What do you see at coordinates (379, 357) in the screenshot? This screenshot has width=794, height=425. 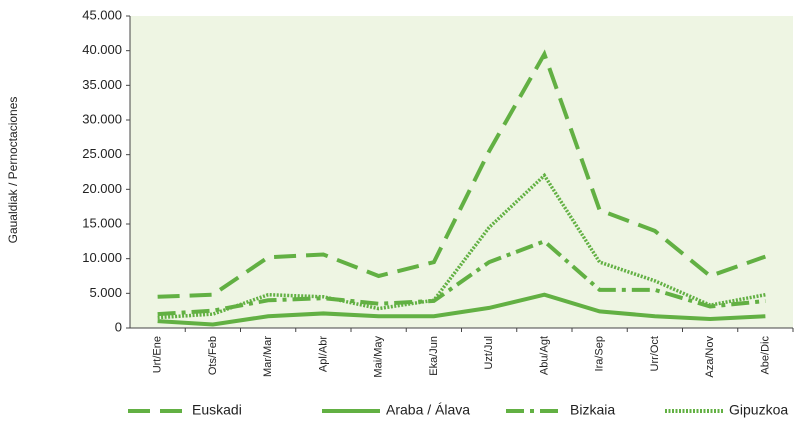 I see `x-tick-label: Mai/May` at bounding box center [379, 357].